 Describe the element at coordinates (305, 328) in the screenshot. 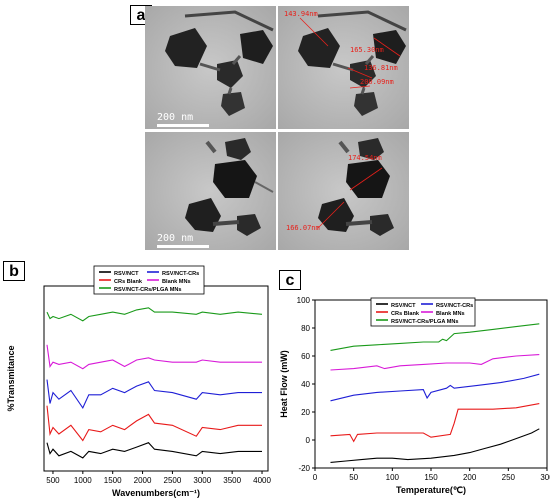

I see `y-tick-label: 80` at that location.